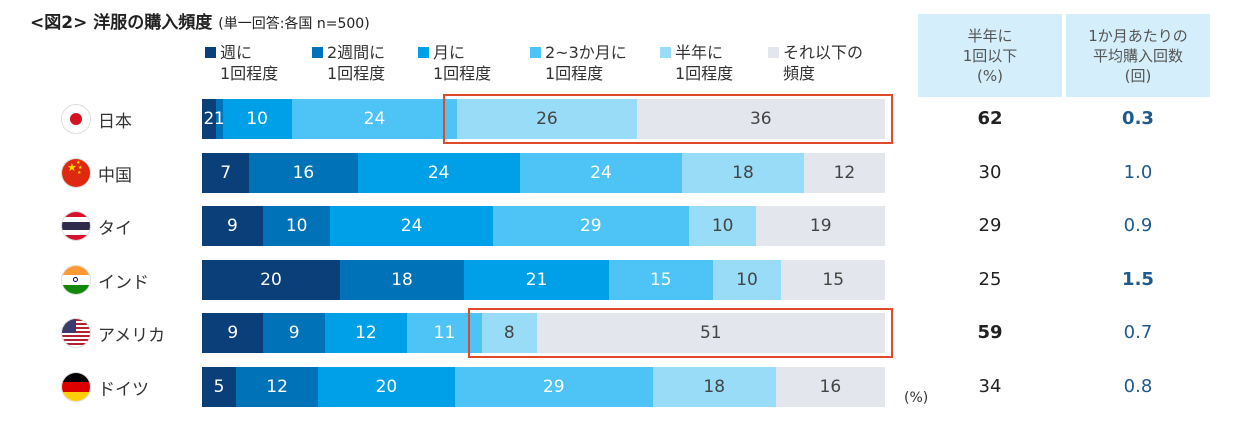 Image resolution: width=1245 pixels, height=432 pixels. Describe the element at coordinates (294, 24) in the screenshot. I see `chart-title-sub: (単一回答:各国 n=500)` at that location.